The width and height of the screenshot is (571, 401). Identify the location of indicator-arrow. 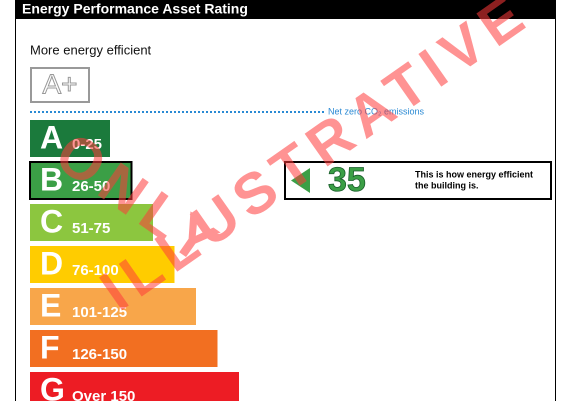
(300, 180).